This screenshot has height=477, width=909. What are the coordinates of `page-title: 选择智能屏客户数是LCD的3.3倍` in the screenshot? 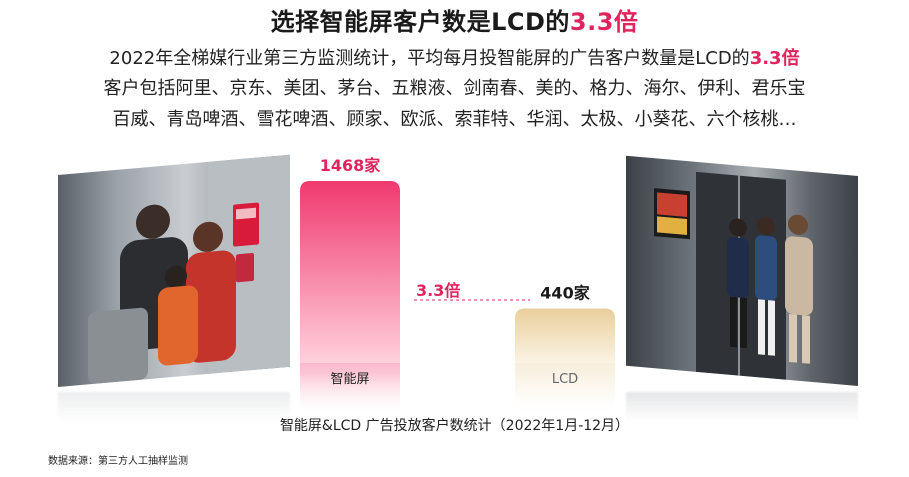 It's located at (454, 22).